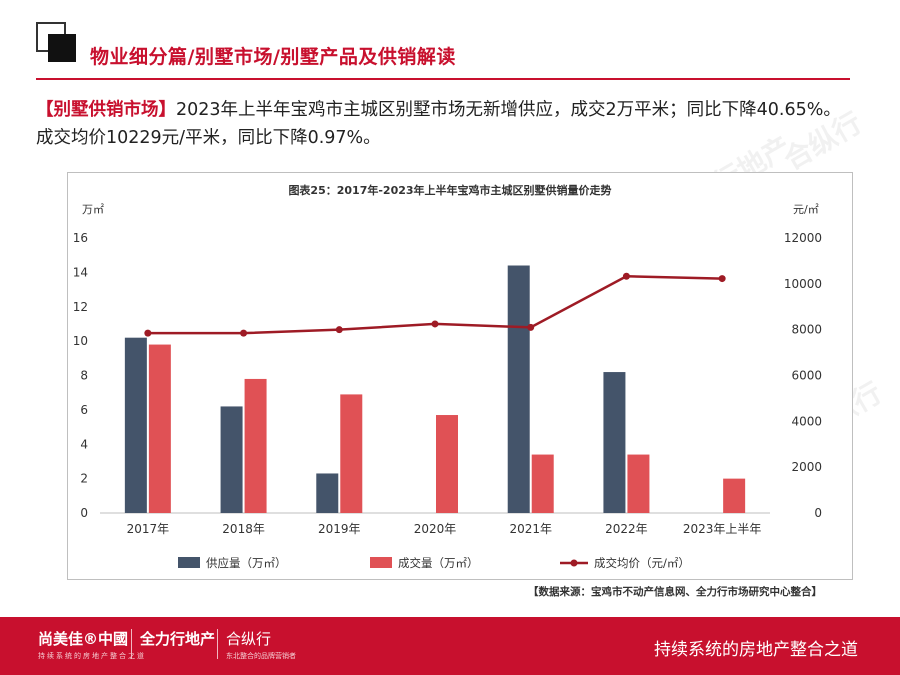  Describe the element at coordinates (84, 410) in the screenshot. I see `y-left-tick-label: 6` at that location.